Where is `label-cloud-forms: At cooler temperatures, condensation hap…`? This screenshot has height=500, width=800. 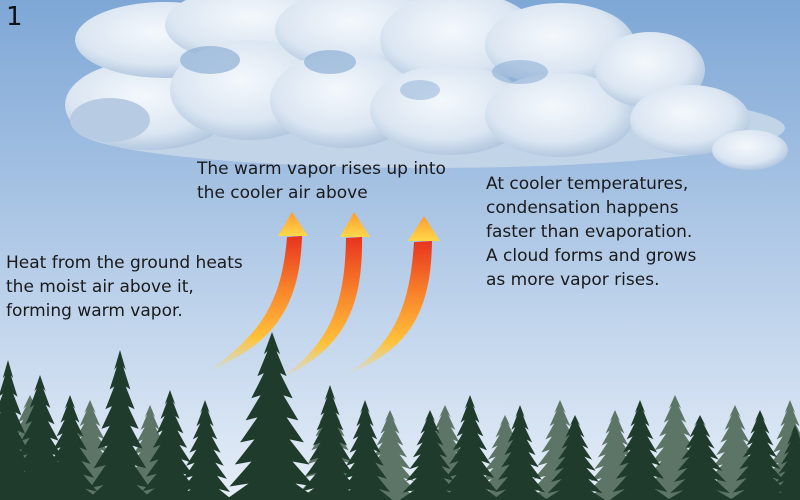
label-cloud-forms: At cooler temperatures, condensation hap… is located at coordinates (591, 232).